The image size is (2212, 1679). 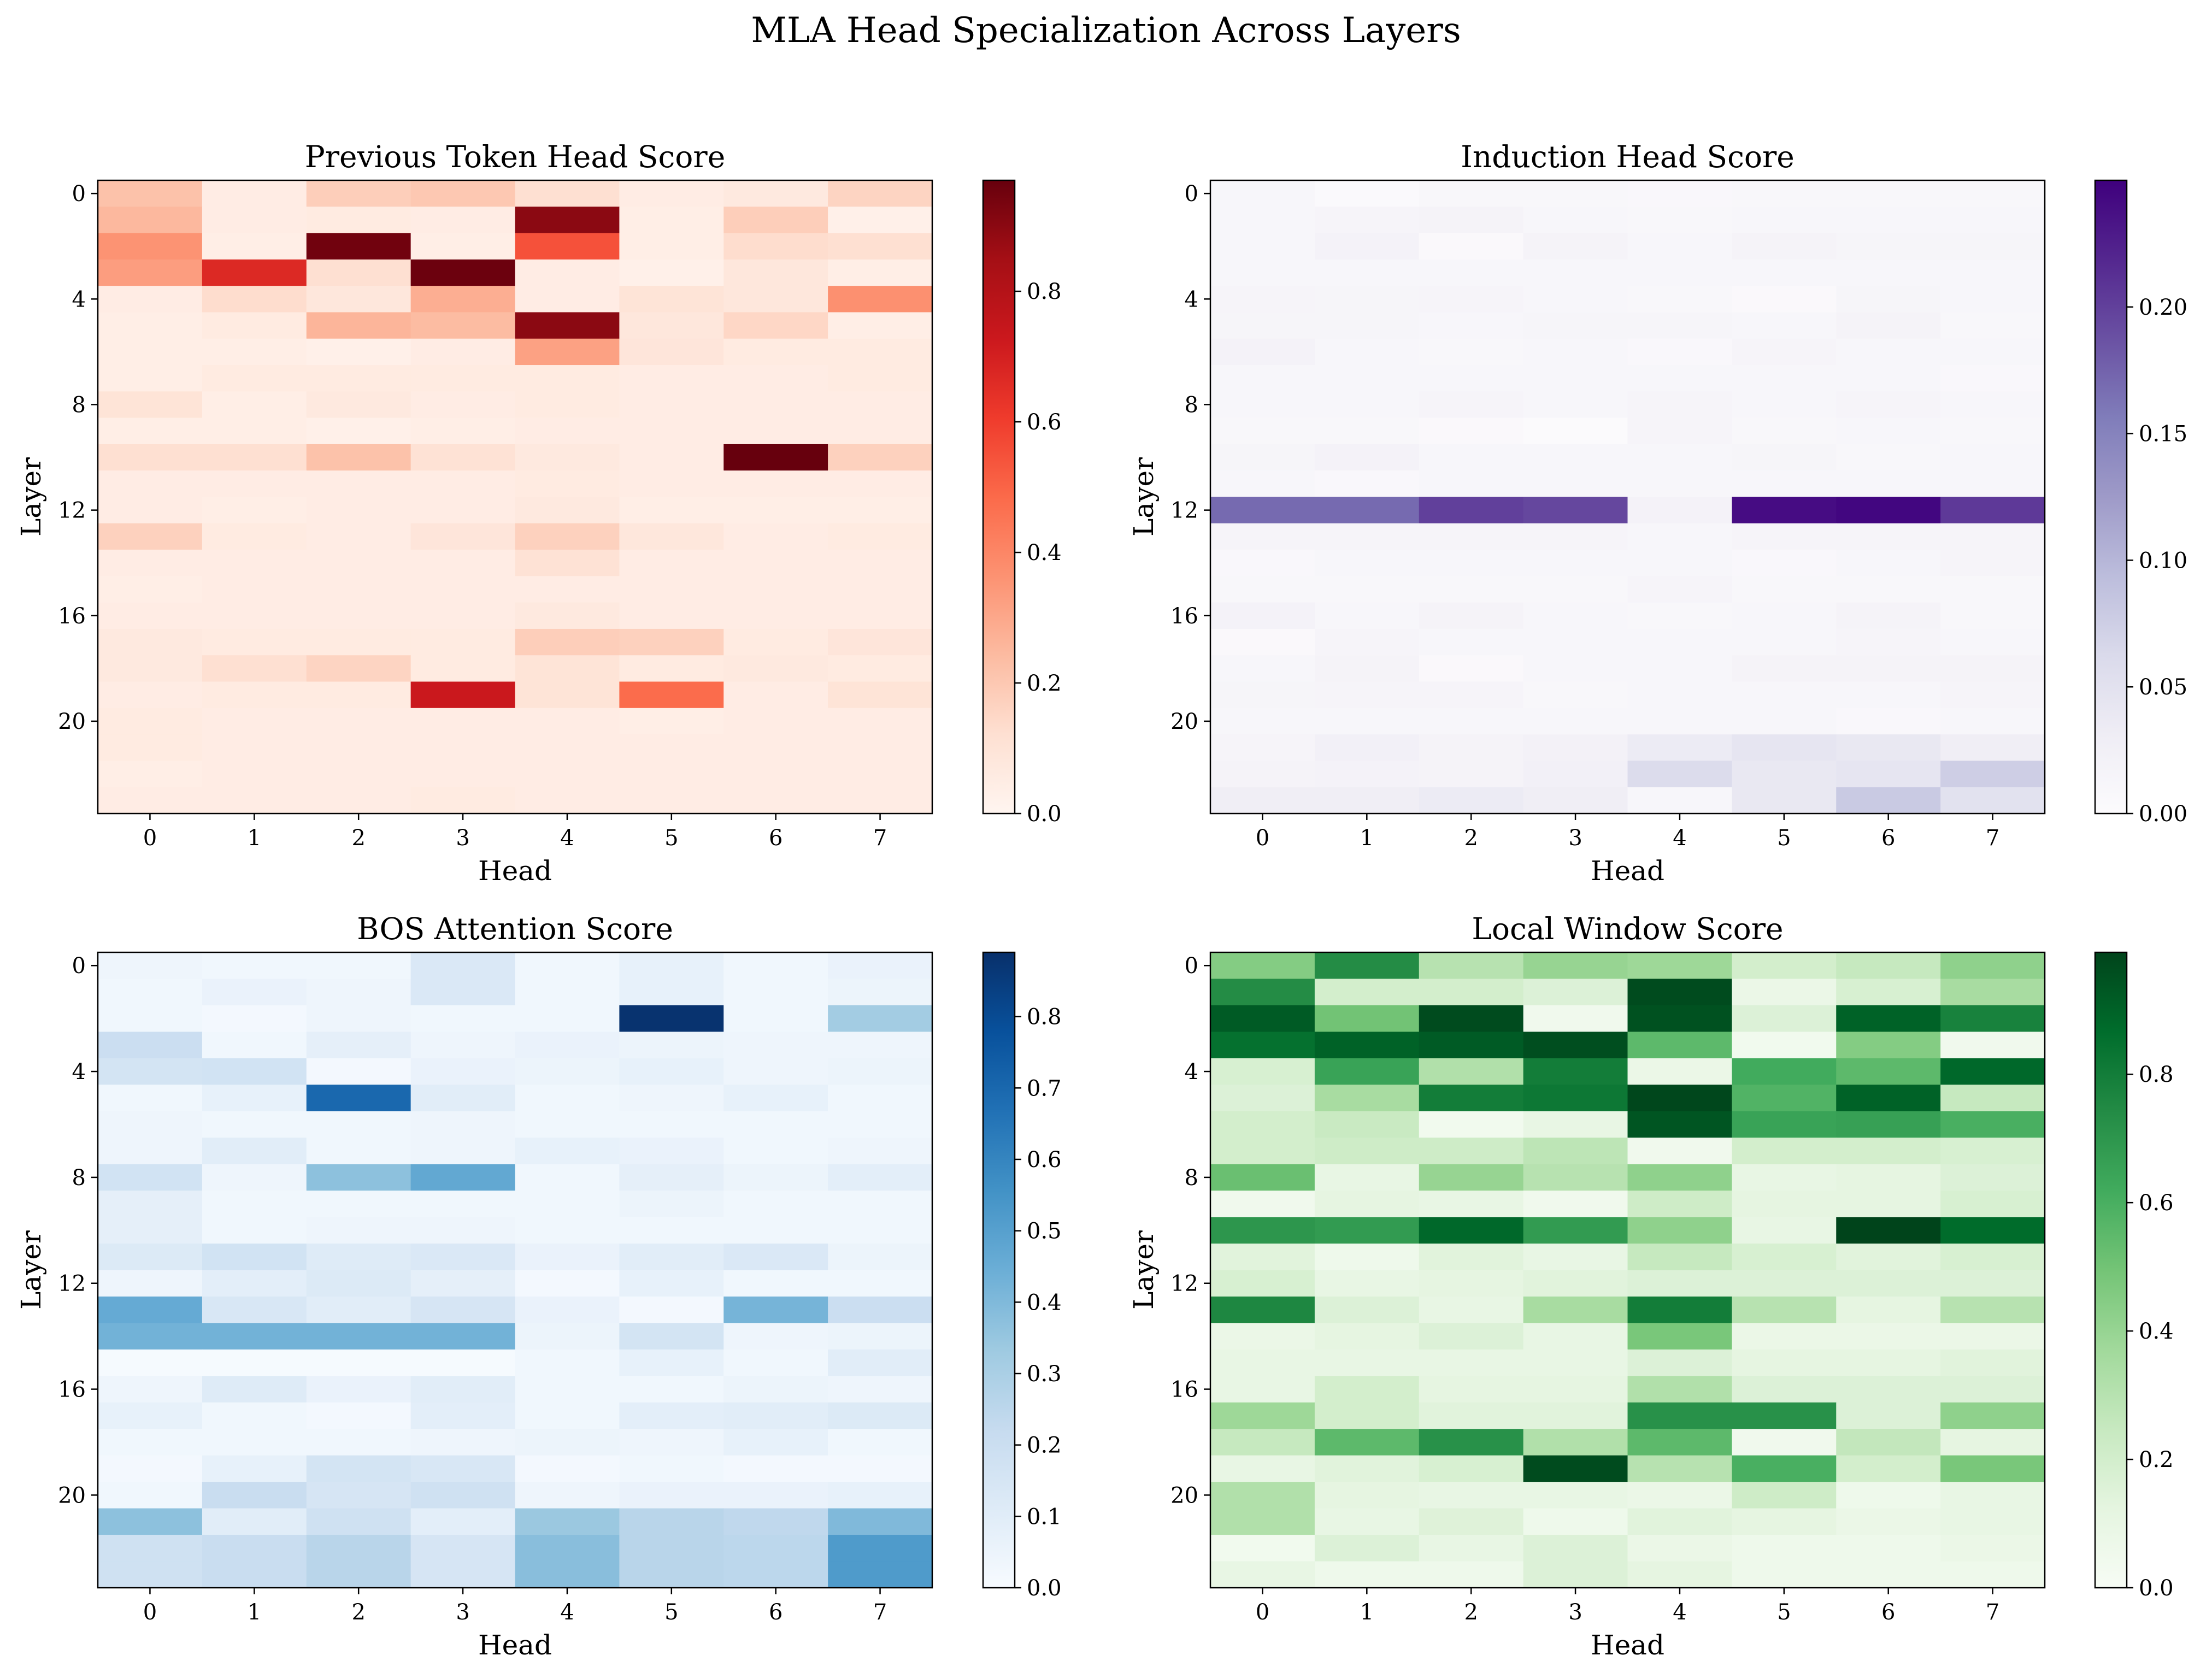 I want to click on colorbar-tick-label: 0.00, so click(x=2163, y=814).